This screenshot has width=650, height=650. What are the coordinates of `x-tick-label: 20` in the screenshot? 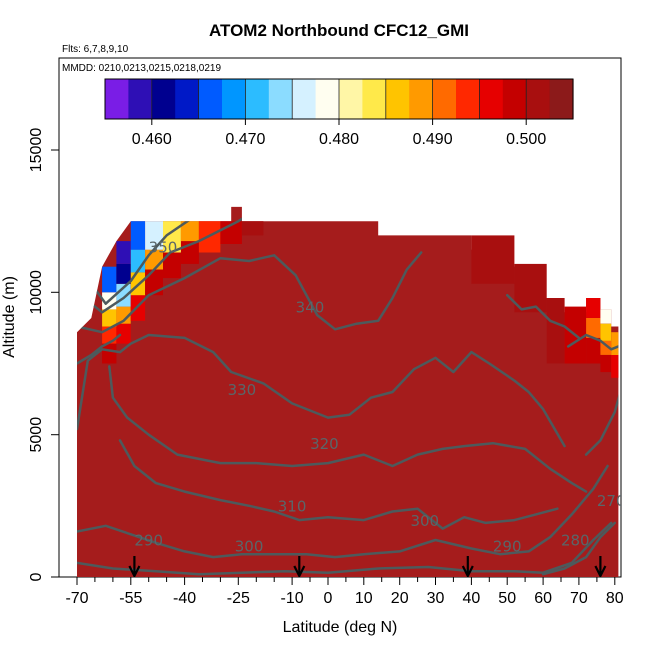 It's located at (400, 598).